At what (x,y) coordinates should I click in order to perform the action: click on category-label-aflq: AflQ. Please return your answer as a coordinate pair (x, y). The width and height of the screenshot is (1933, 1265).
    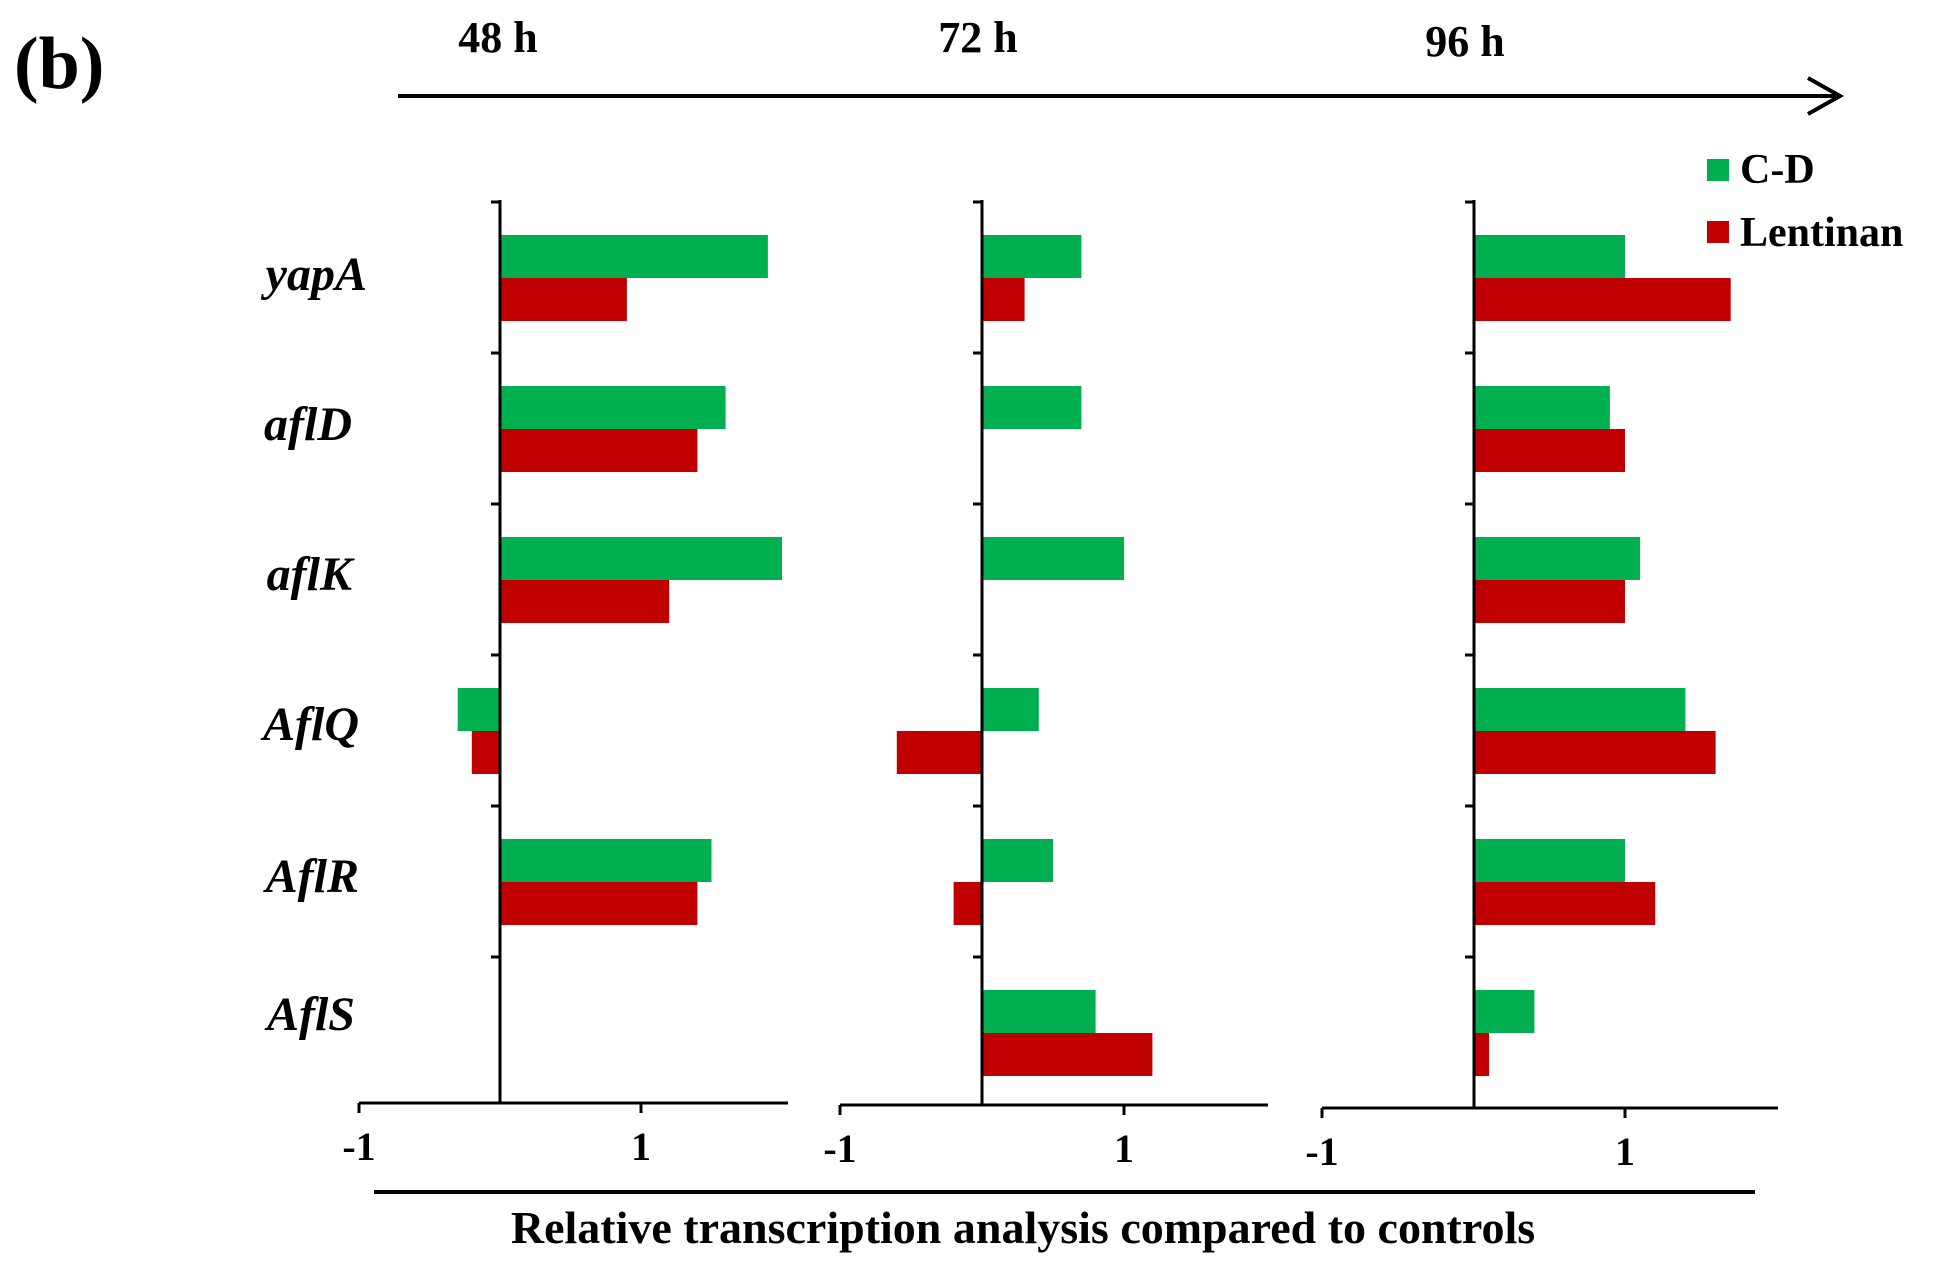
    Looking at the image, I should click on (309, 724).